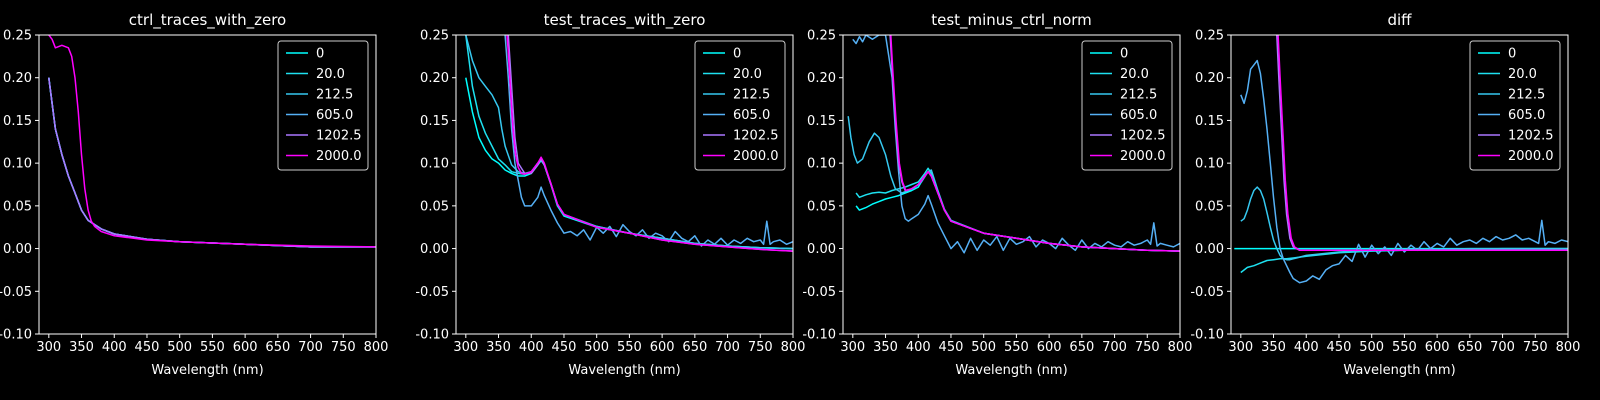 This screenshot has width=1600, height=400. I want to click on series-line-212.5, so click(1404, 223).